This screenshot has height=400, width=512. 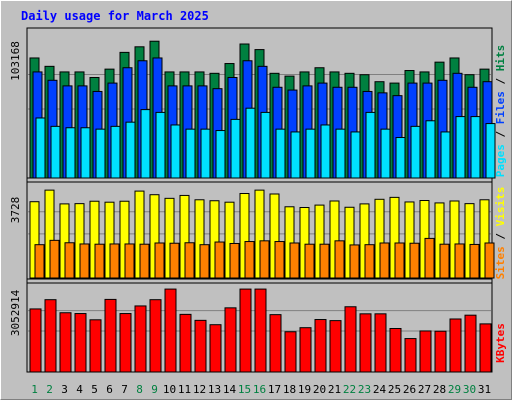 I want to click on legend-files: Files, so click(x=500, y=107).